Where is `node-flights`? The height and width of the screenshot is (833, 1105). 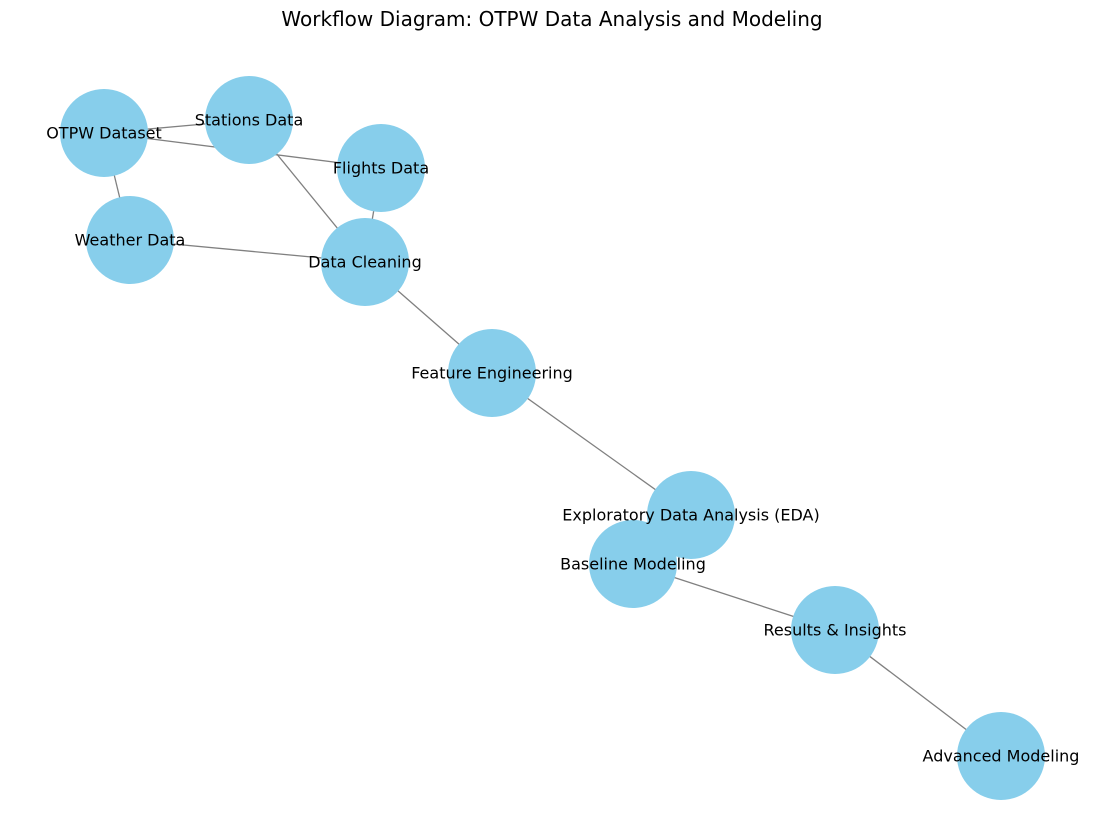 node-flights is located at coordinates (381, 168).